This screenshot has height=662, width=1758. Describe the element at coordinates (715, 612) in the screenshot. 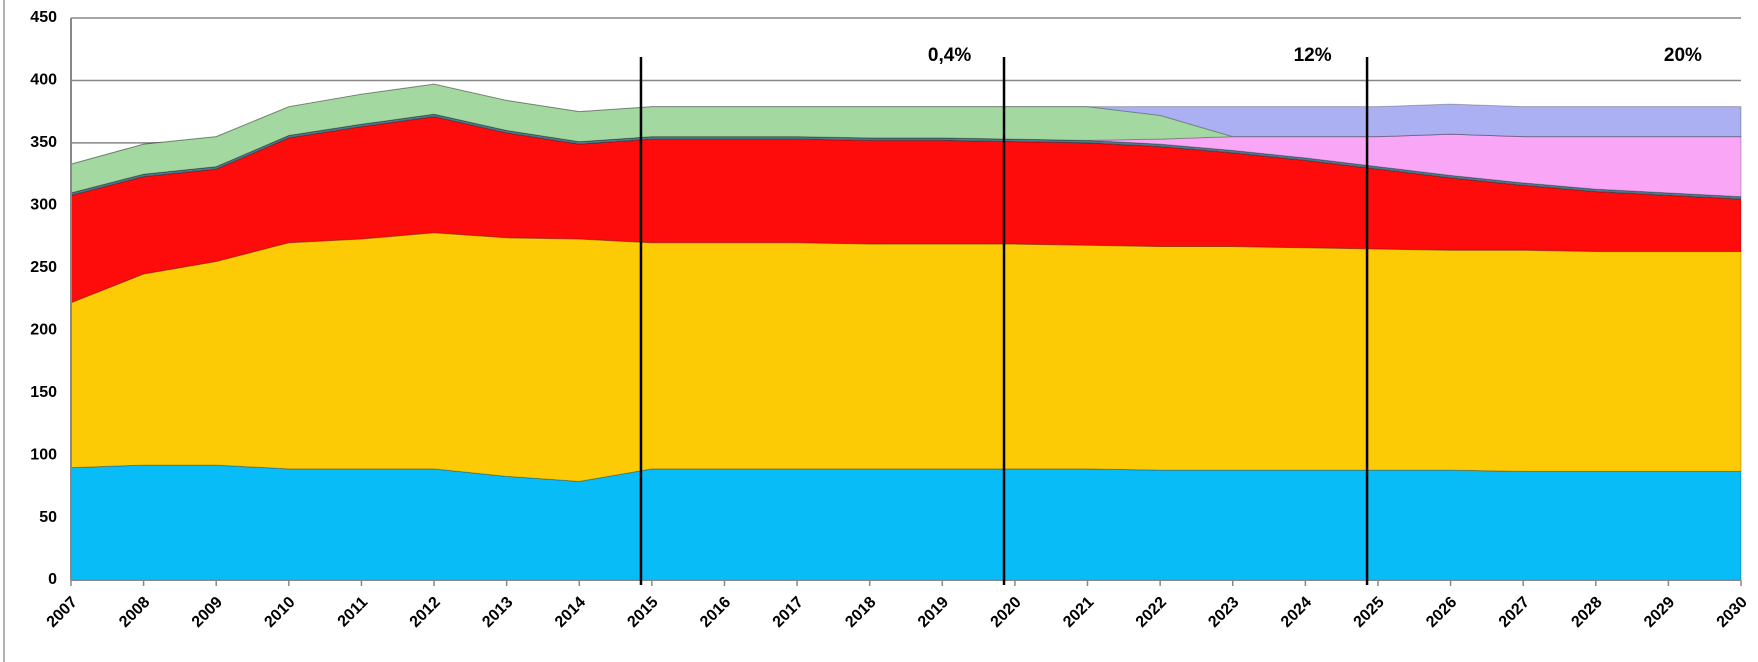

I see `x-tick-label: 2016` at that location.